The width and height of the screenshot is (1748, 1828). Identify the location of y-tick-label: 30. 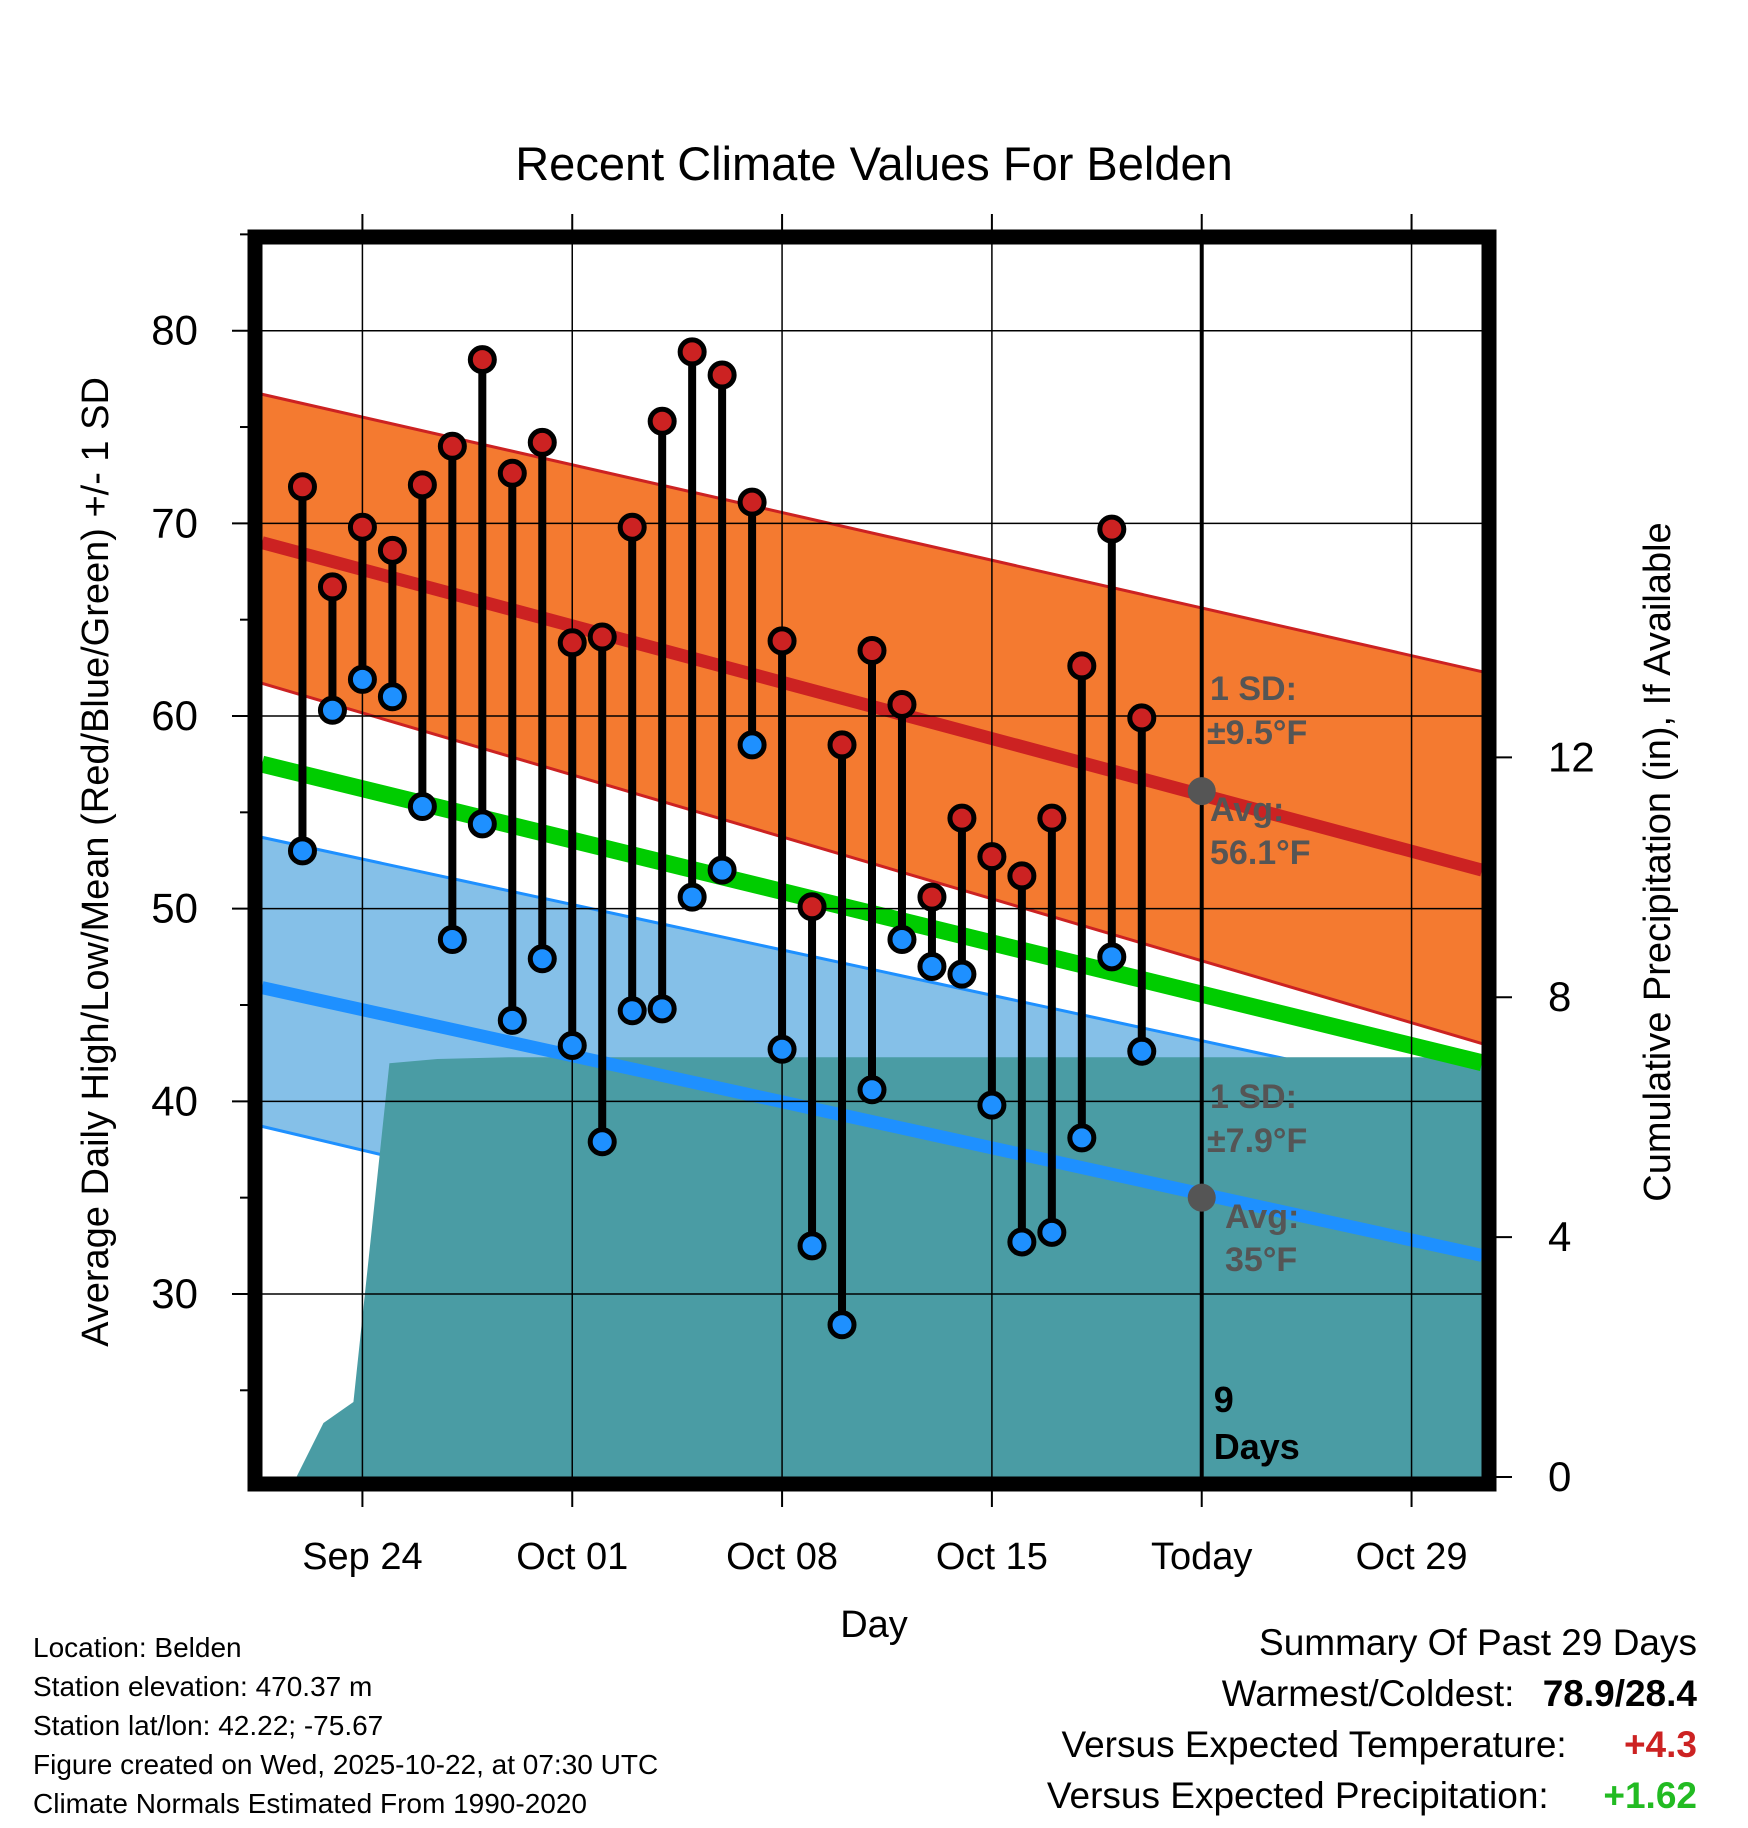
(174, 1293).